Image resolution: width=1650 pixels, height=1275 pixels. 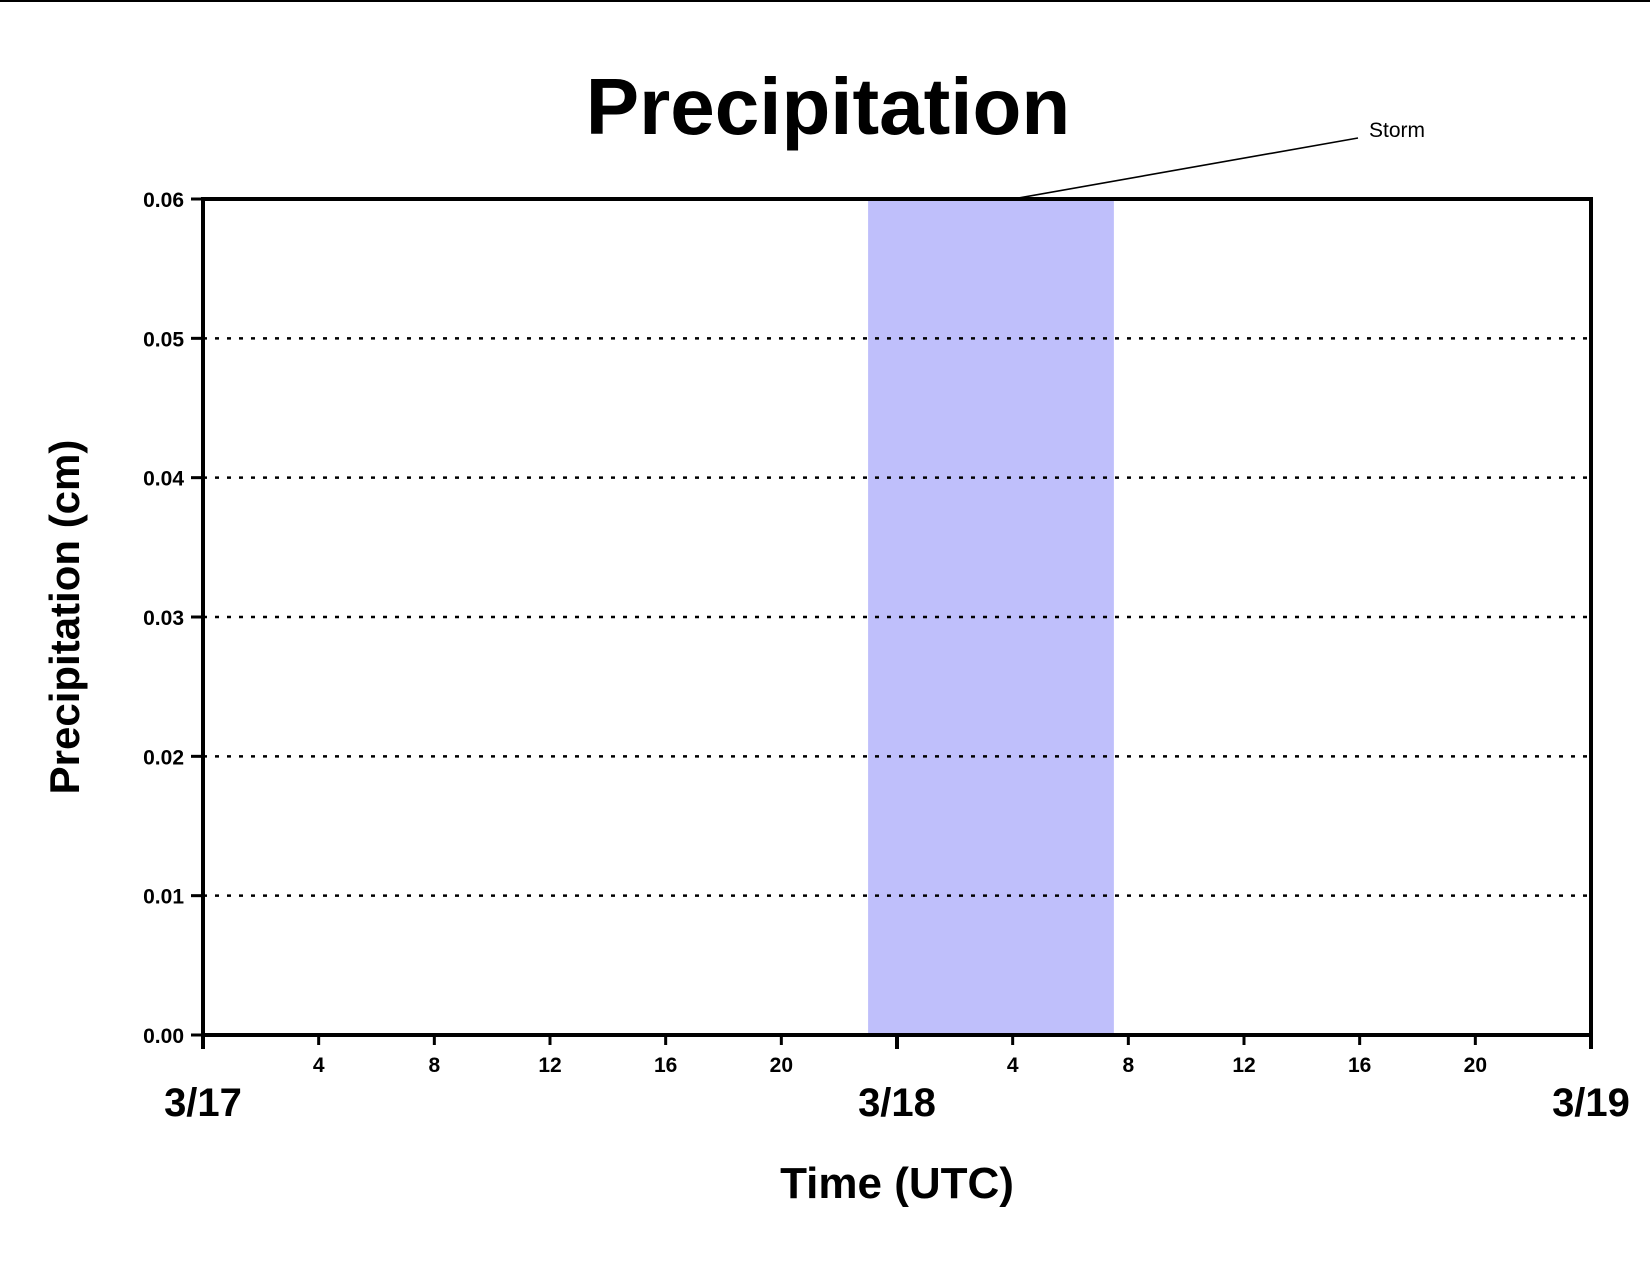 What do you see at coordinates (897, 1103) in the screenshot?
I see `x-day-label: 3/18` at bounding box center [897, 1103].